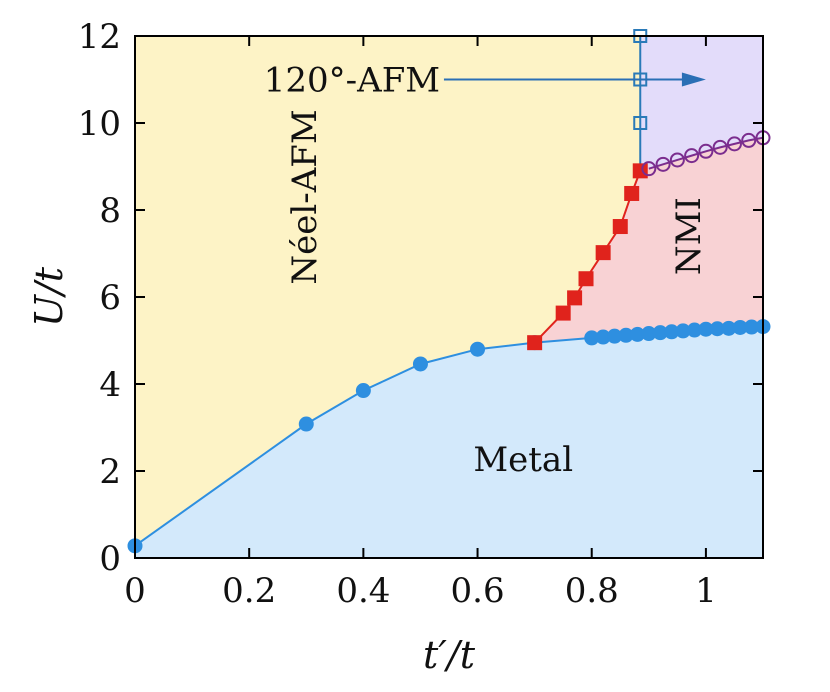 Image resolution: width=830 pixels, height=692 pixels. I want to click on y-tick-label: 8, so click(110, 211).